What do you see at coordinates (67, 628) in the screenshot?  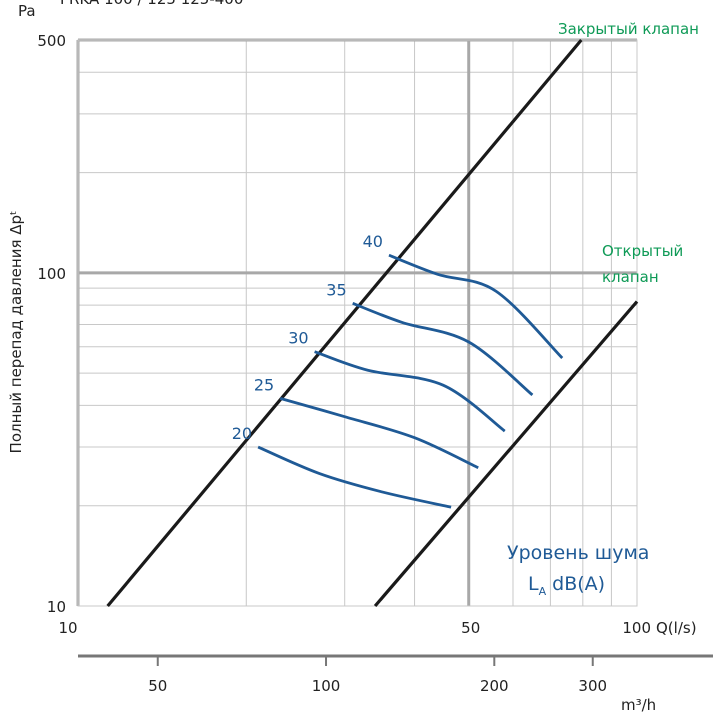 I see `x-tick-label: 10` at bounding box center [67, 628].